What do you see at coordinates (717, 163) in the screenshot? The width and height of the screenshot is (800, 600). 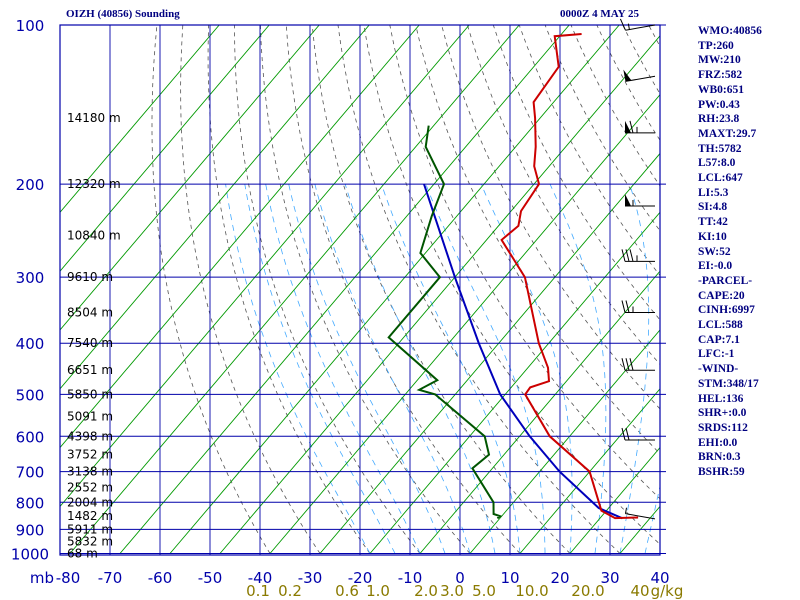 I see `index-item: L57:8.0` at bounding box center [717, 163].